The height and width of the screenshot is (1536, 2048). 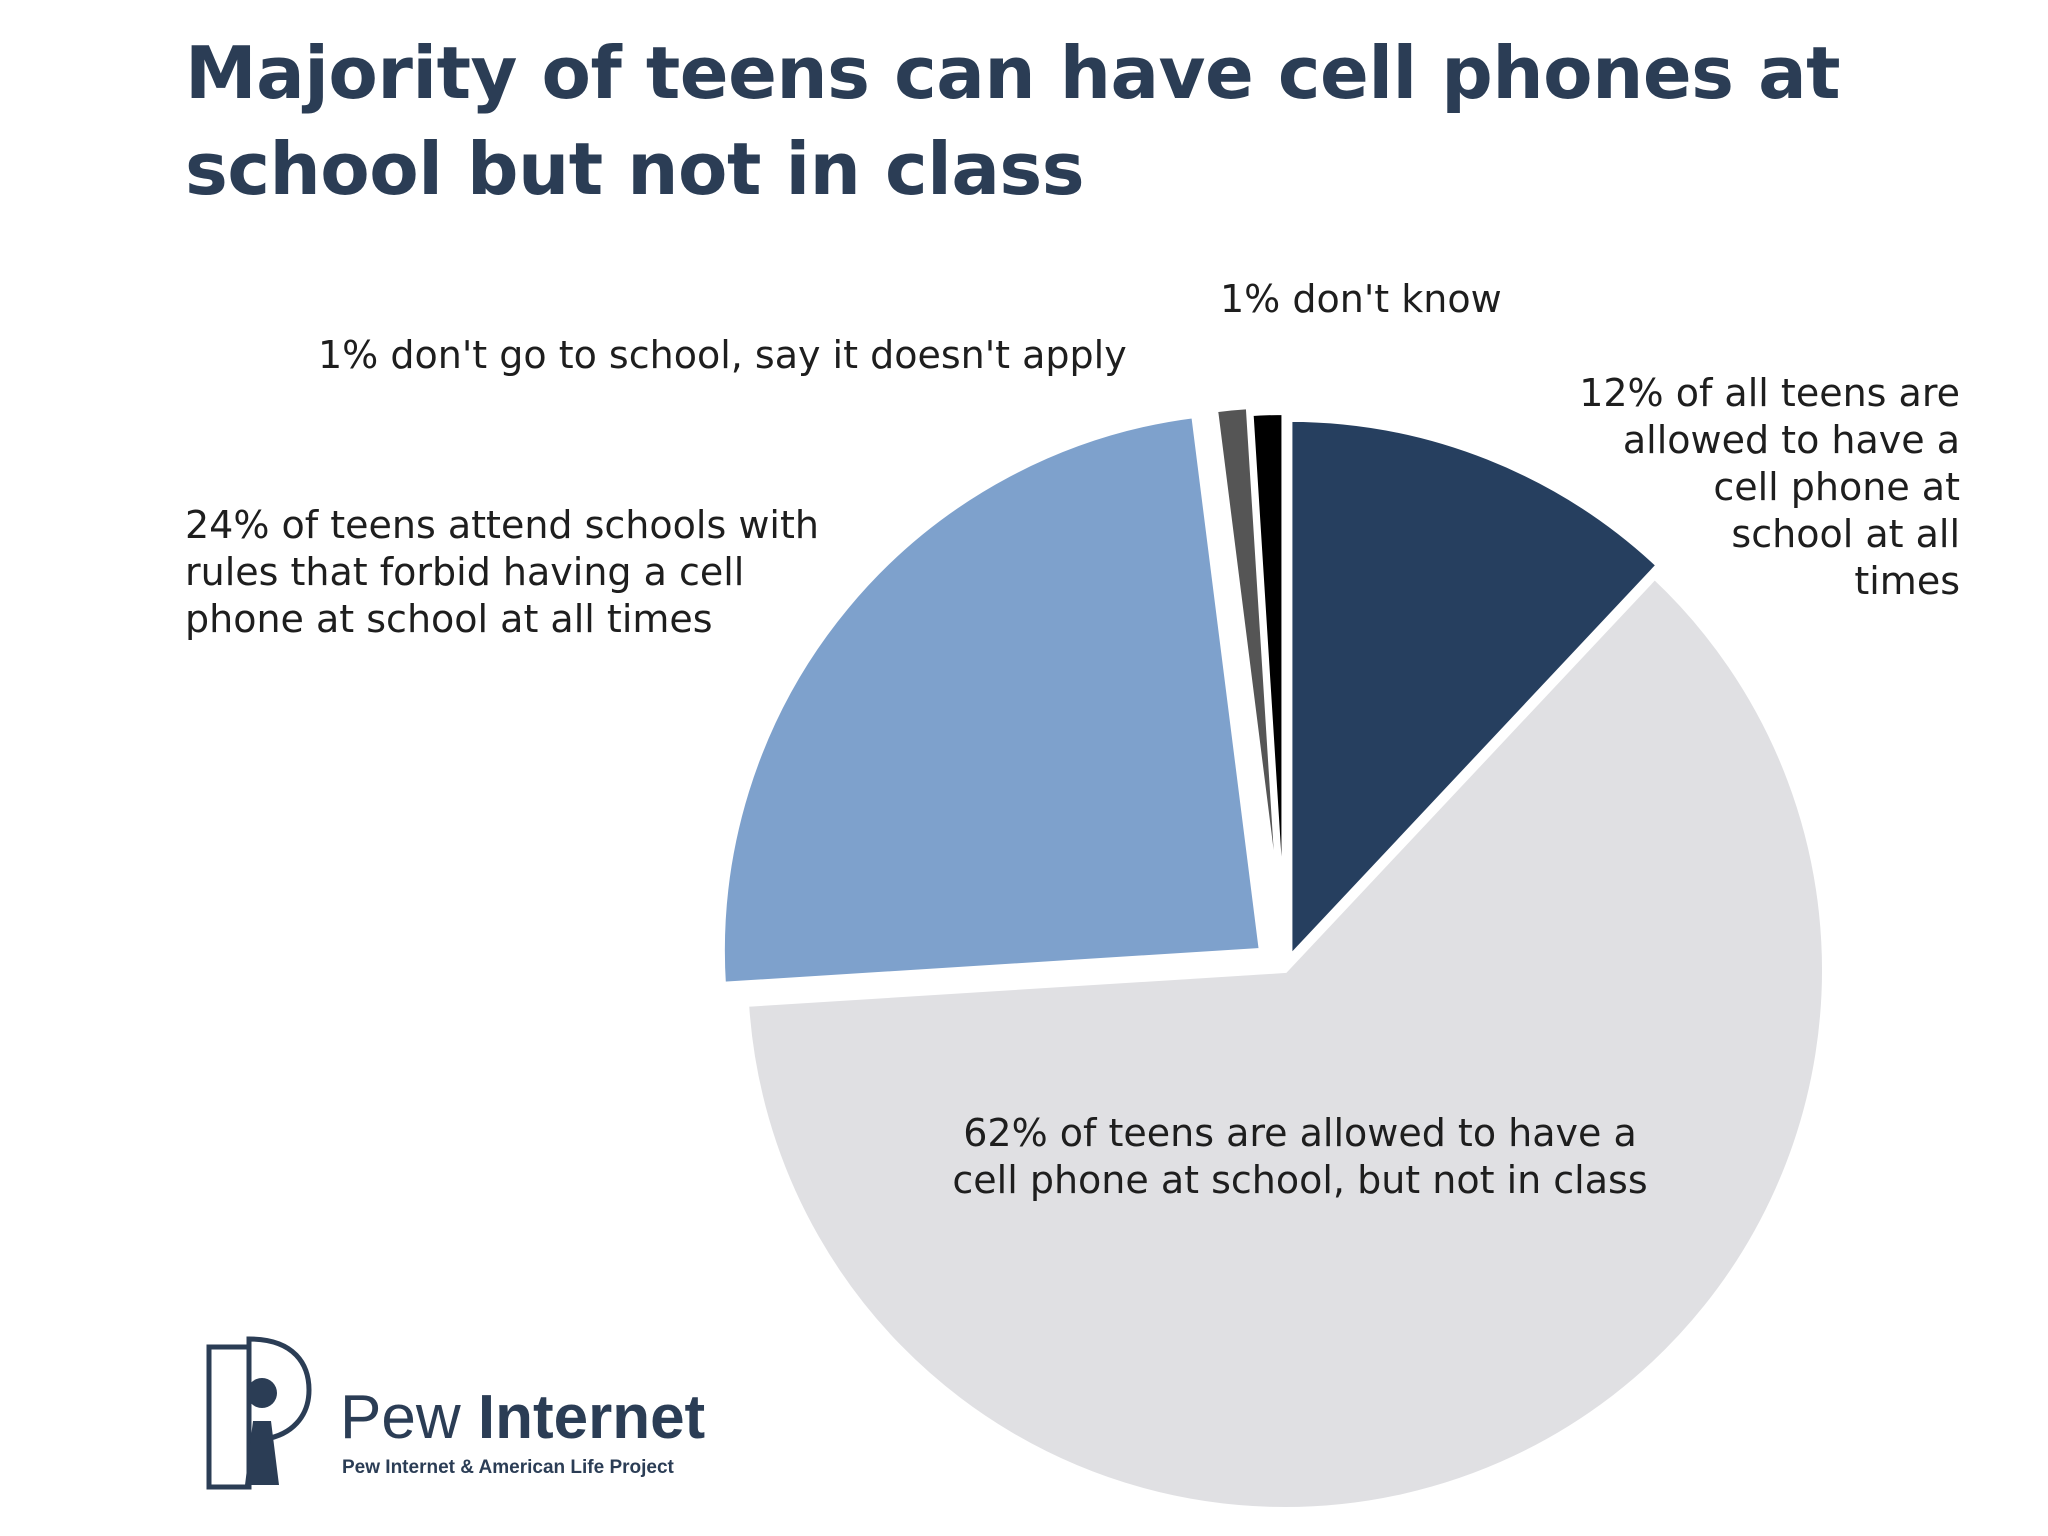 I want to click on slice-allowed-all-times, so click(x=1475, y=691).